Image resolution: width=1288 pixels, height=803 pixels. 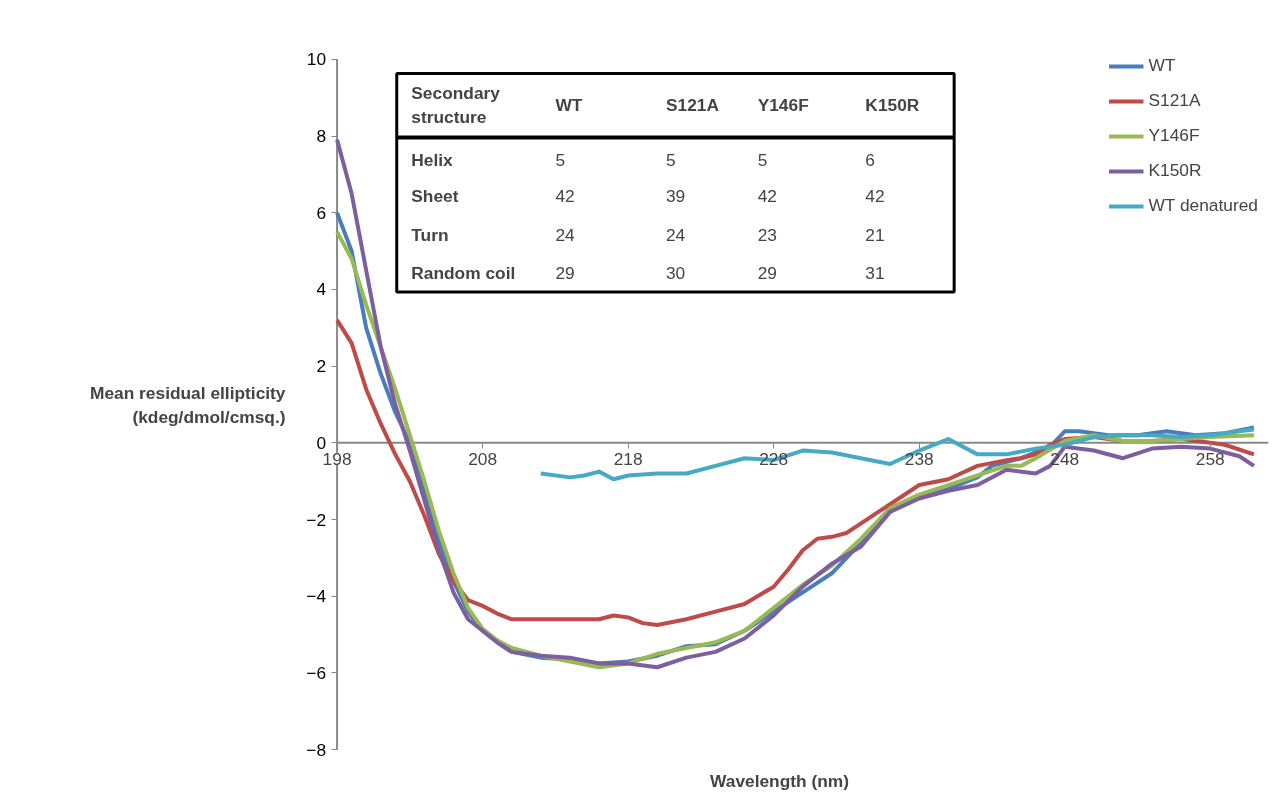 What do you see at coordinates (897, 454) in the screenshot?
I see `line-series` at bounding box center [897, 454].